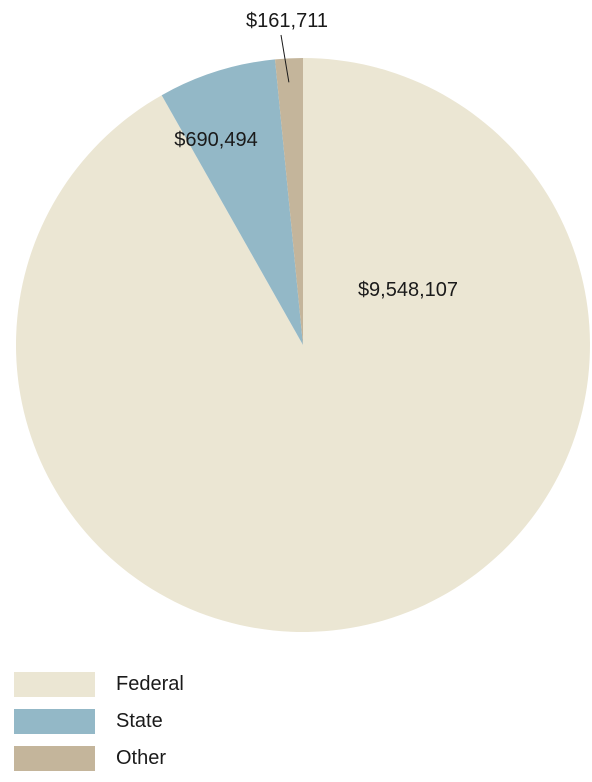 The image size is (592, 782). What do you see at coordinates (285, 58) in the screenshot?
I see `other-leader-line` at bounding box center [285, 58].